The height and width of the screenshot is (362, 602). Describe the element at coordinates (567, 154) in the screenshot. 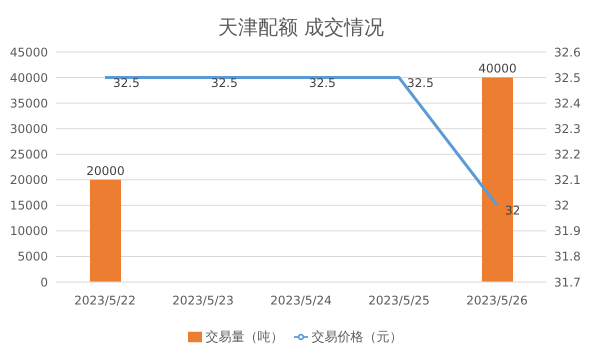

I see `y2-tick-label: 32.2` at that location.